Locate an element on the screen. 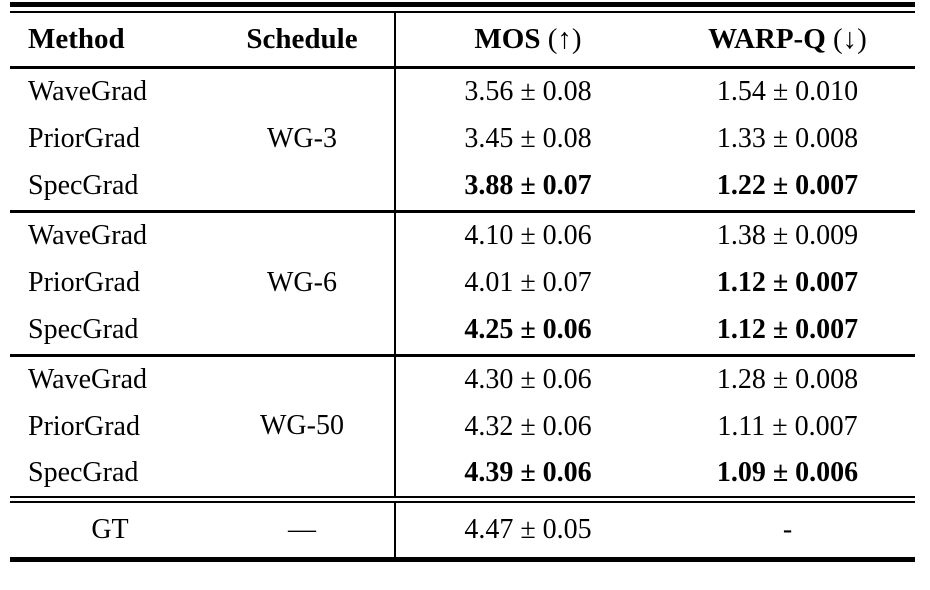 Image resolution: width=930 pixels, height=590 pixels. cell-mos: 4.47 ± 0.05 is located at coordinates (527, 528).